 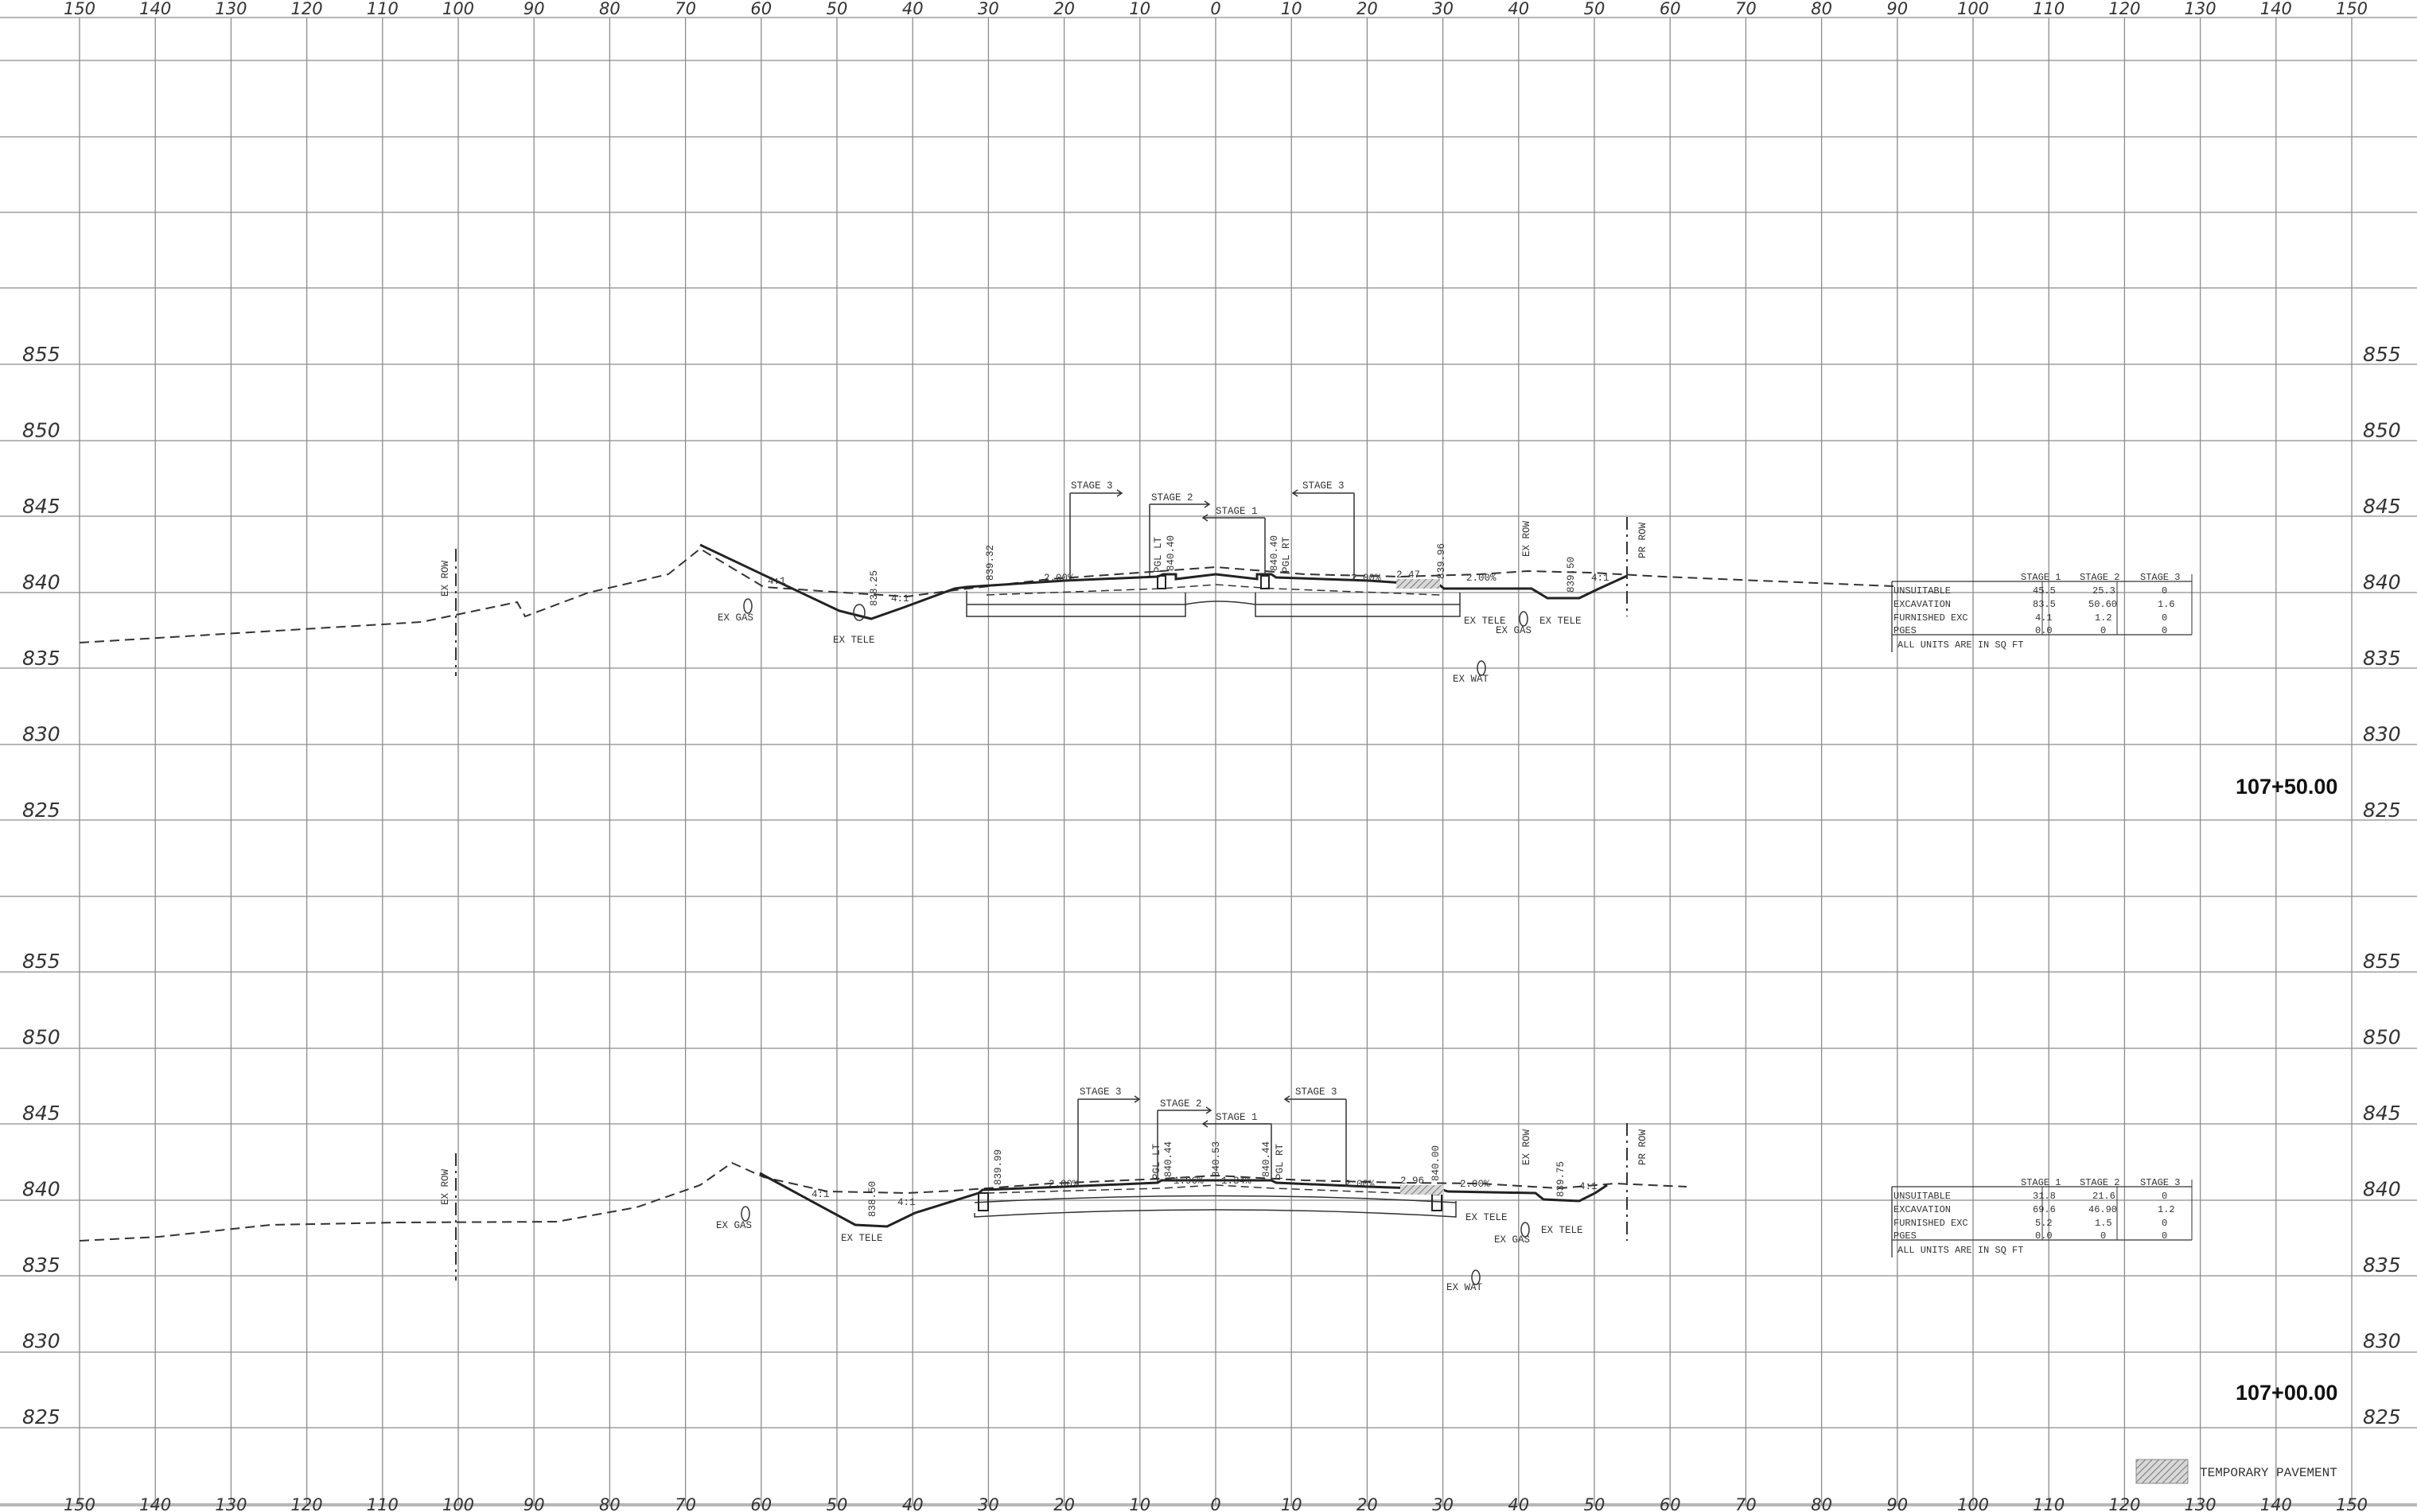 What do you see at coordinates (1512, 1240) in the screenshot?
I see `utility-gas-right: EX GAS` at bounding box center [1512, 1240].